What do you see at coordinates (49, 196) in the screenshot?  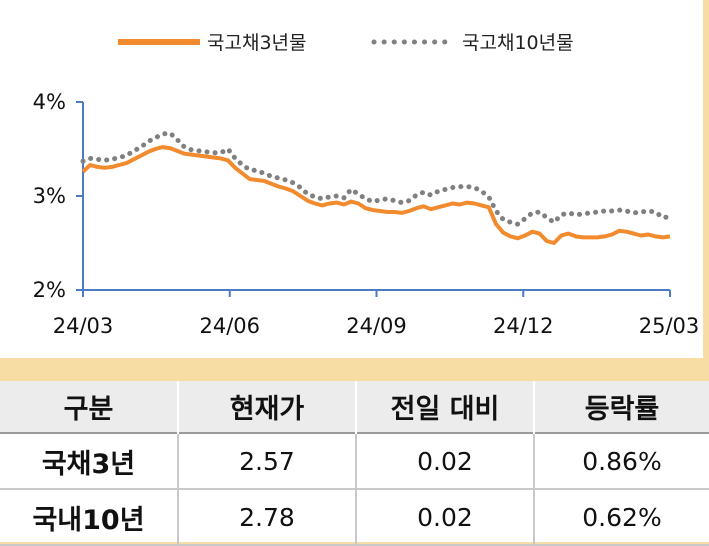 I see `y-tick-label: 3%` at bounding box center [49, 196].